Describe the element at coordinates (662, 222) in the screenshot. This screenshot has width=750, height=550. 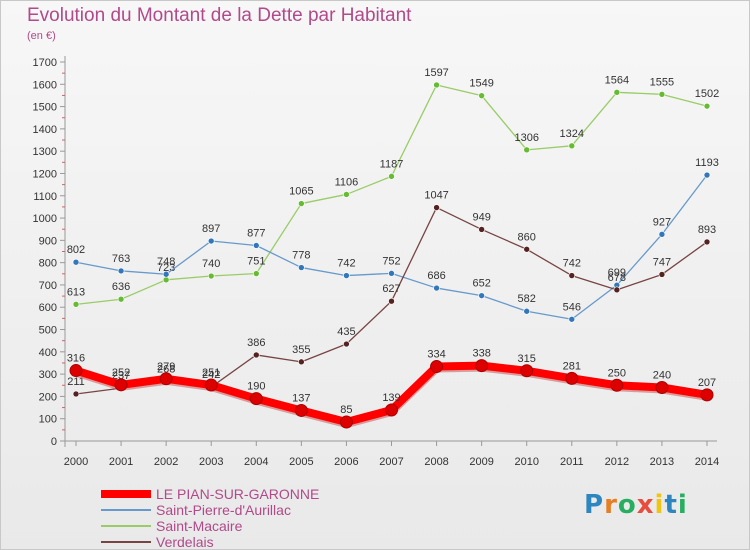
I see `data-label-saint-pierre-d-aurillac: 927` at that location.